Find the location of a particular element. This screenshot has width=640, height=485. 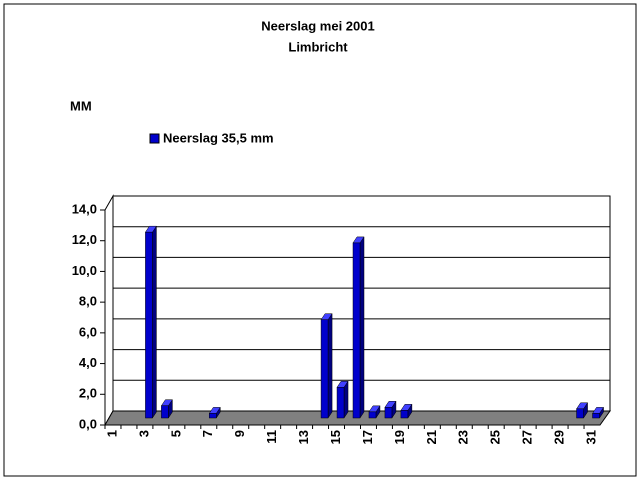

y-tick-label: 0,0 is located at coordinates (88, 423).